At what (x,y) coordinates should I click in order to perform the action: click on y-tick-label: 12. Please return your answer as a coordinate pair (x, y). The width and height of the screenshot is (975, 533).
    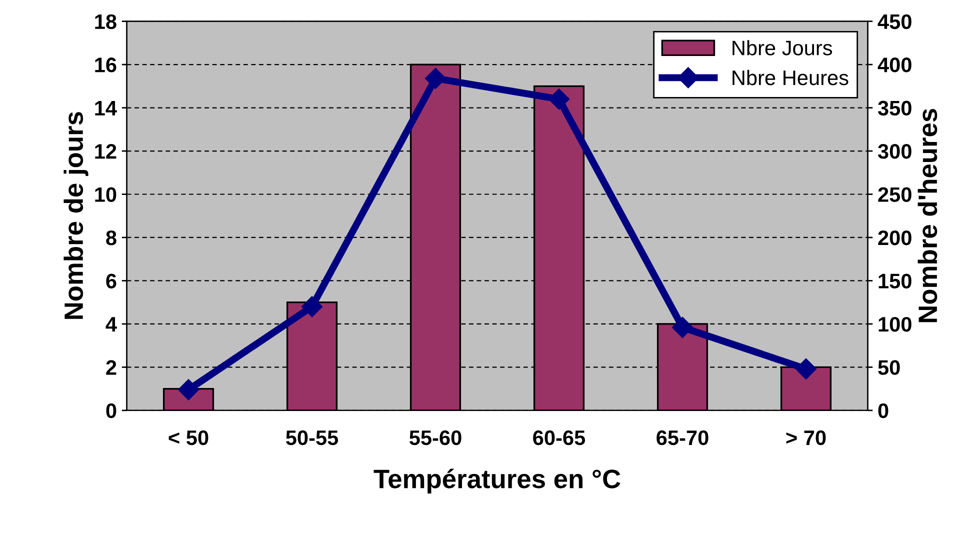
    Looking at the image, I should click on (105, 151).